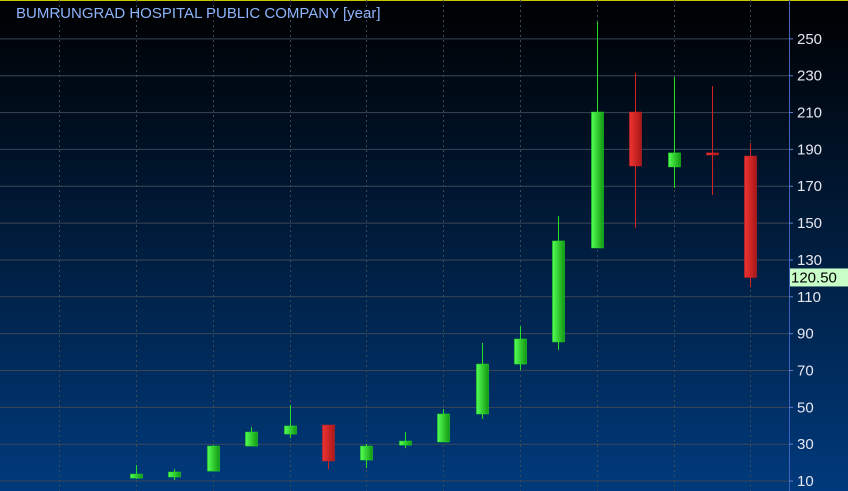 The width and height of the screenshot is (848, 491). Describe the element at coordinates (809, 39) in the screenshot. I see `y-tick-label: 250` at that location.